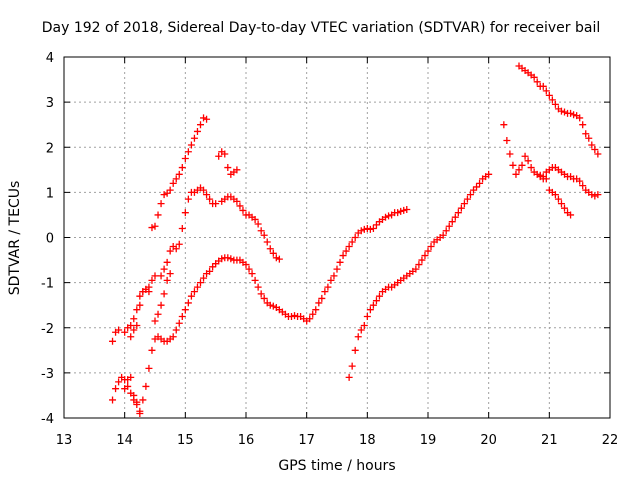 Image resolution: width=640 pixels, height=485 pixels. Describe the element at coordinates (124, 440) in the screenshot. I see `x-tick-label: 14` at that location.